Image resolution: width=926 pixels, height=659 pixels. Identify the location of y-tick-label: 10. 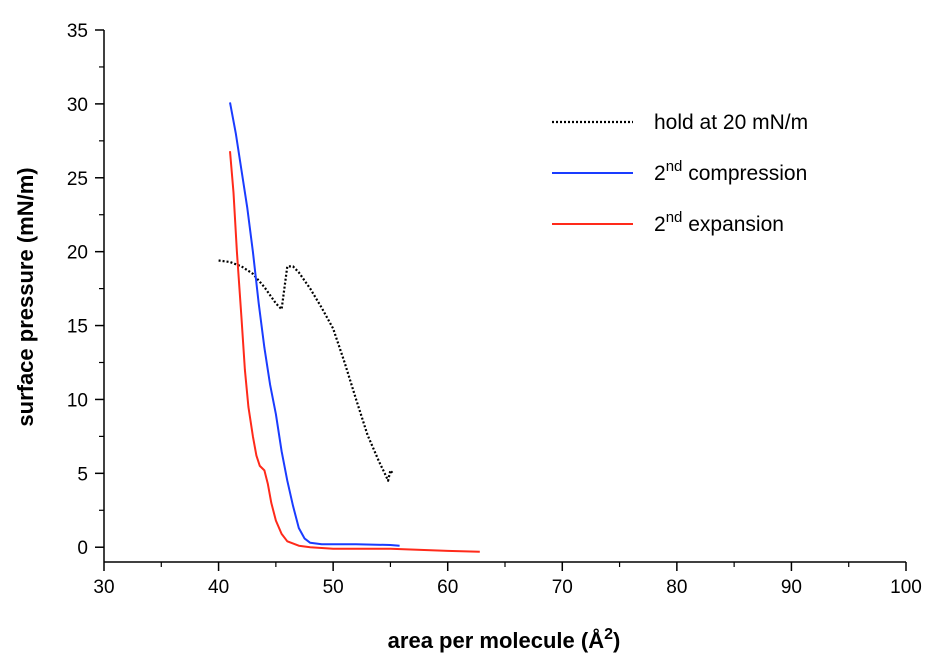
(77, 400).